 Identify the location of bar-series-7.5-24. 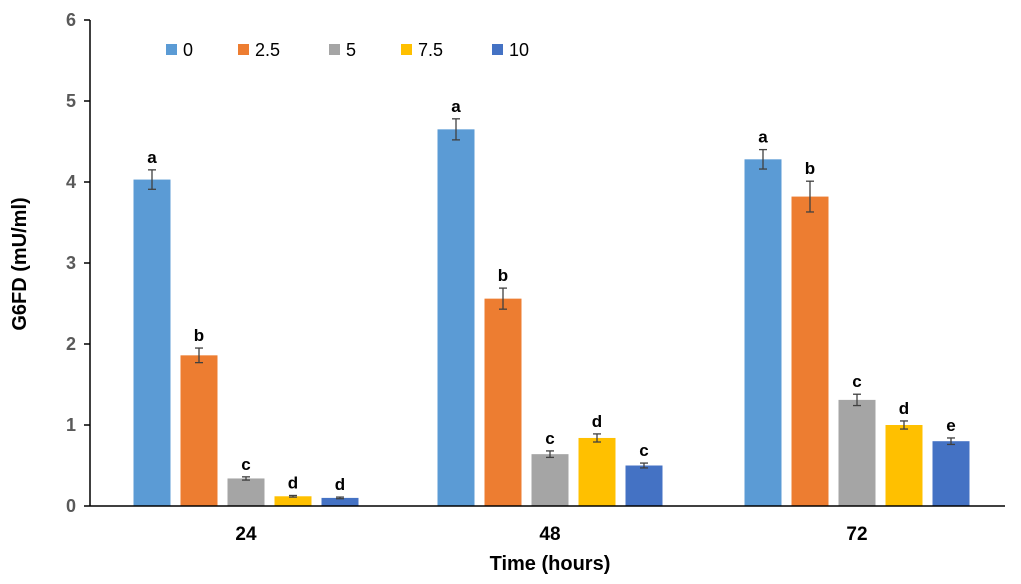
(293, 501).